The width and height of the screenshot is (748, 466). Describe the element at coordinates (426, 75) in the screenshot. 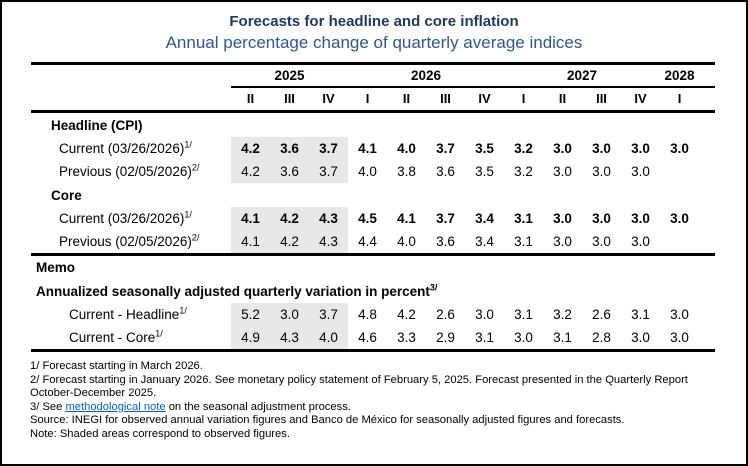

I see `year-header-2026: 2026` at that location.